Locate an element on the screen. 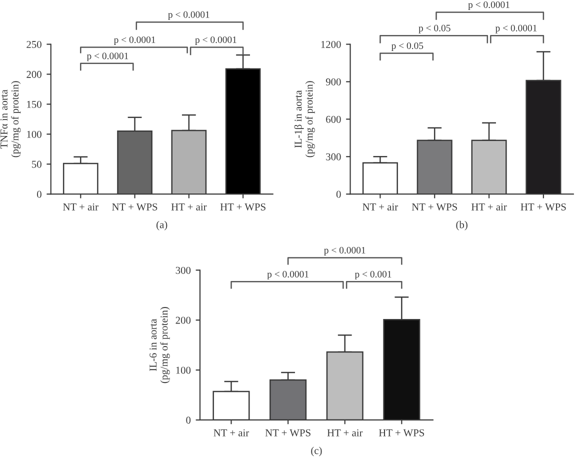 Image resolution: width=578 pixels, height=461 pixels. y-tick-label: 900 is located at coordinates (333, 82).